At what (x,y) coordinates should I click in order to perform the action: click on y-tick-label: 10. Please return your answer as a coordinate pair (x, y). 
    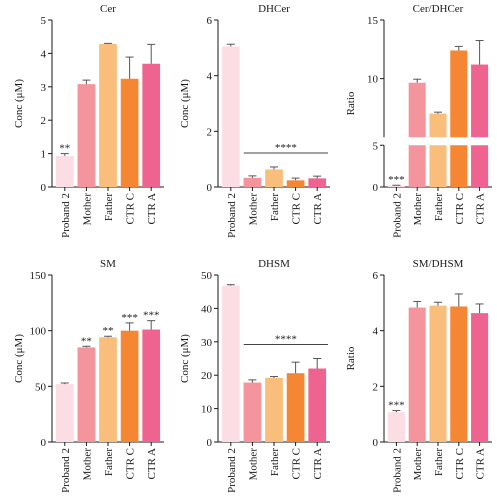
    Looking at the image, I should click on (373, 80).